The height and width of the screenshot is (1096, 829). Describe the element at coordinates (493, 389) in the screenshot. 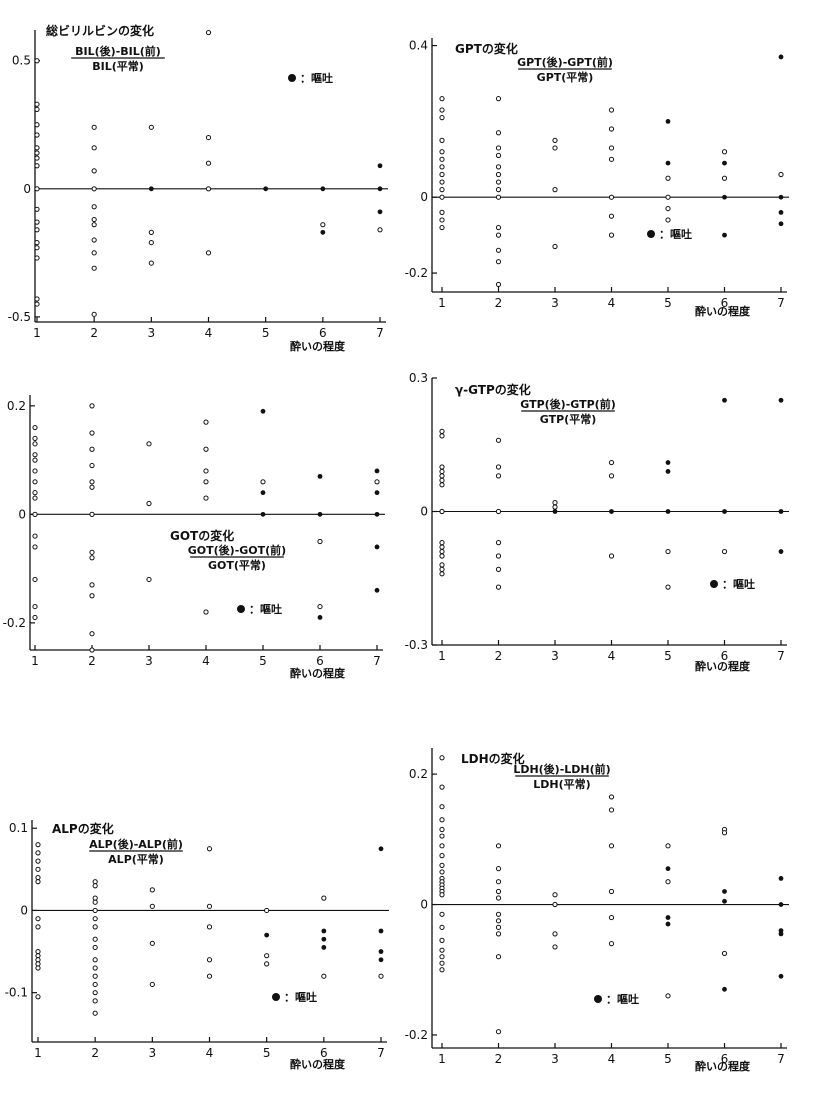

I see `chart-title: γ-GTPの変化` at that location.